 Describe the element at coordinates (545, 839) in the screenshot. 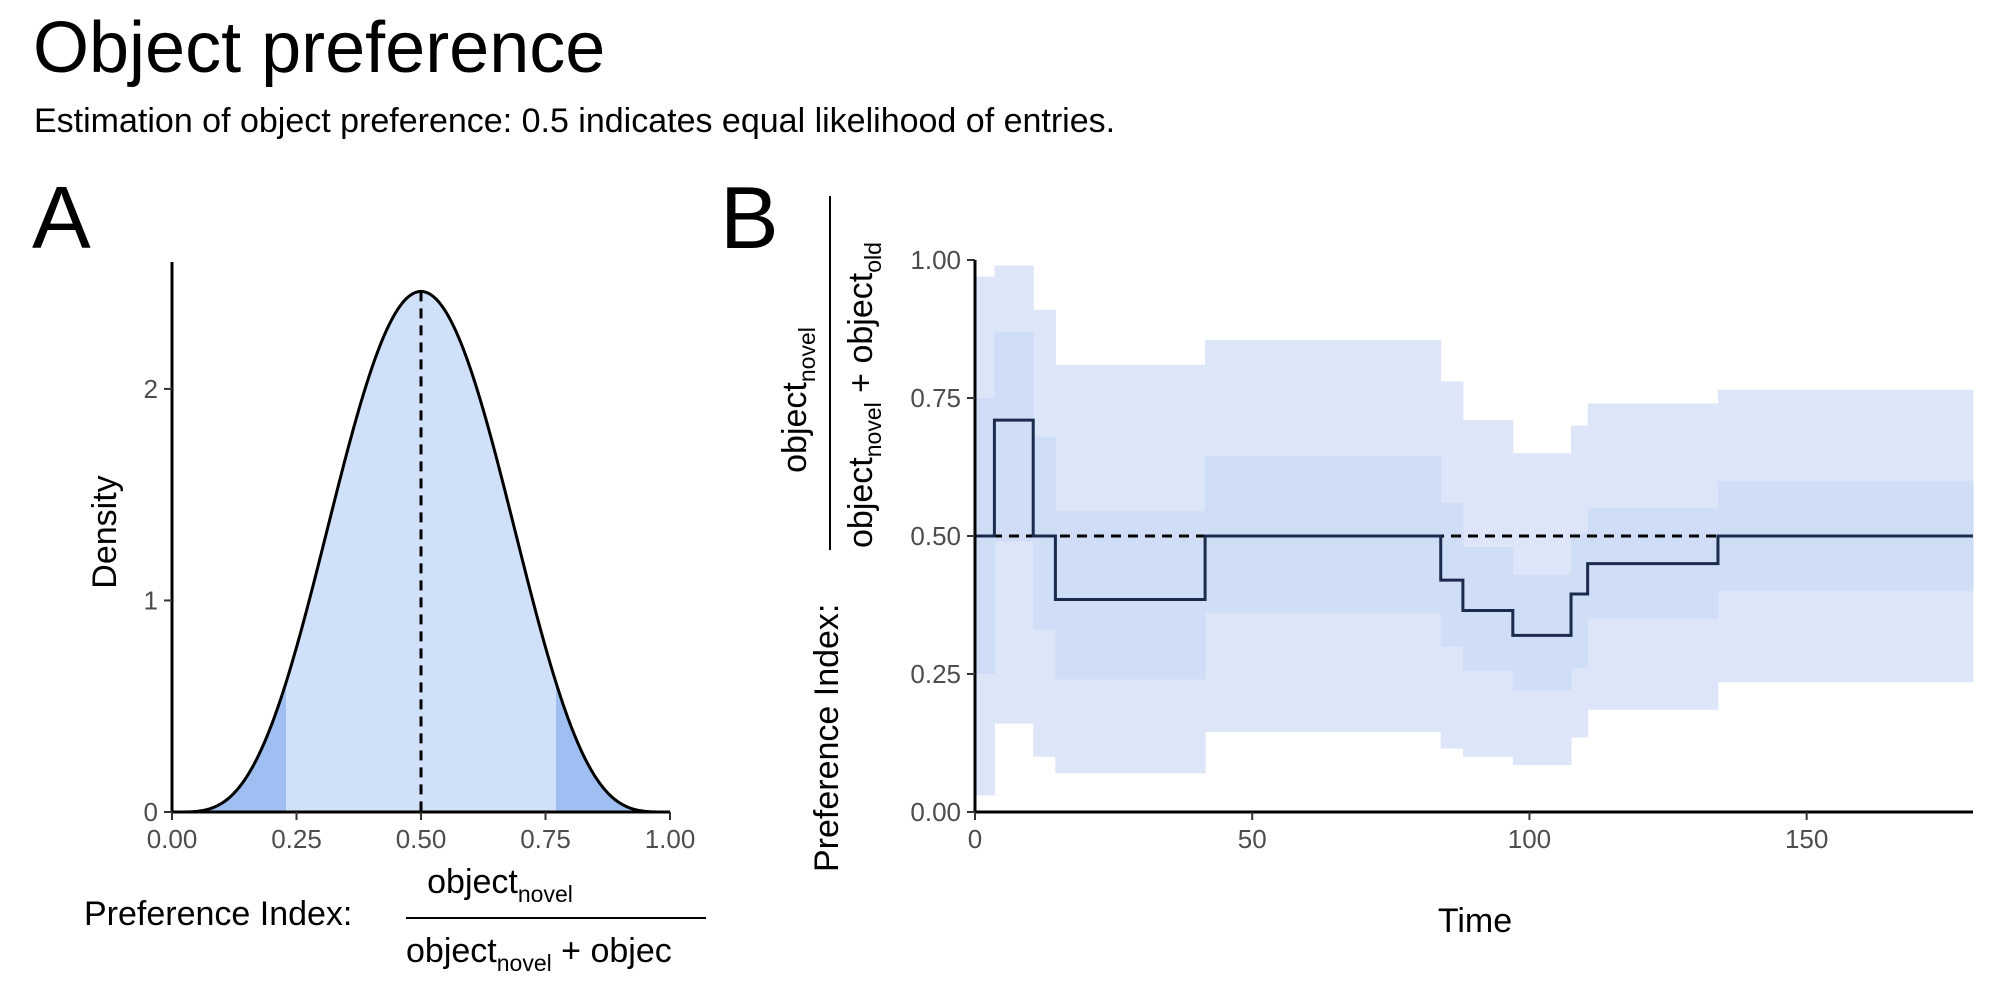

I see `x-tick-label: 0.75` at that location.